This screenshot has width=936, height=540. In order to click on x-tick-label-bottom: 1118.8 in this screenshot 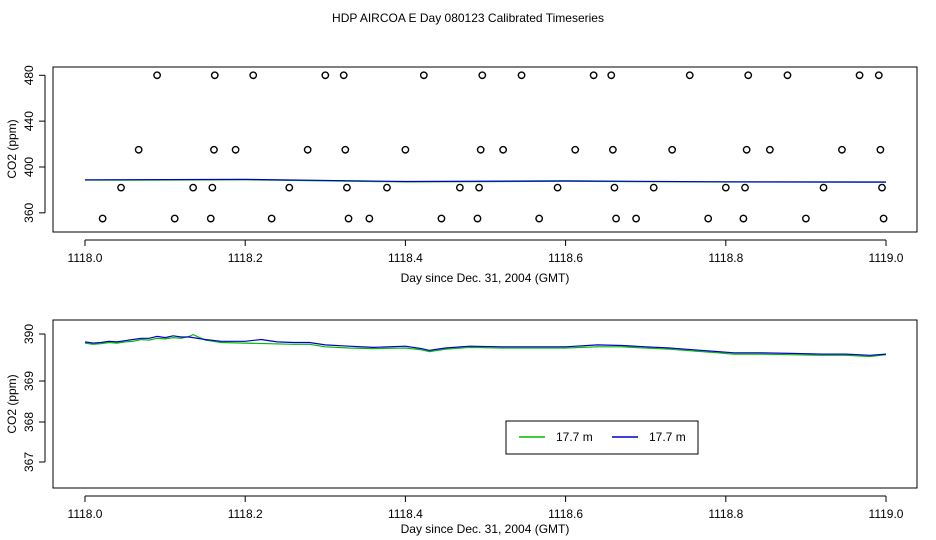, I will do `click(725, 514)`.